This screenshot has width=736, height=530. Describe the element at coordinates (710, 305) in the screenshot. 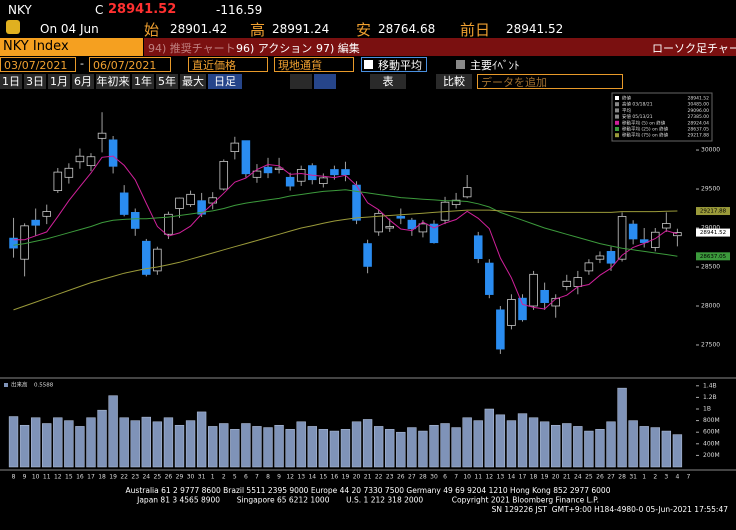

I see `y-tick-label: 28000` at that location.